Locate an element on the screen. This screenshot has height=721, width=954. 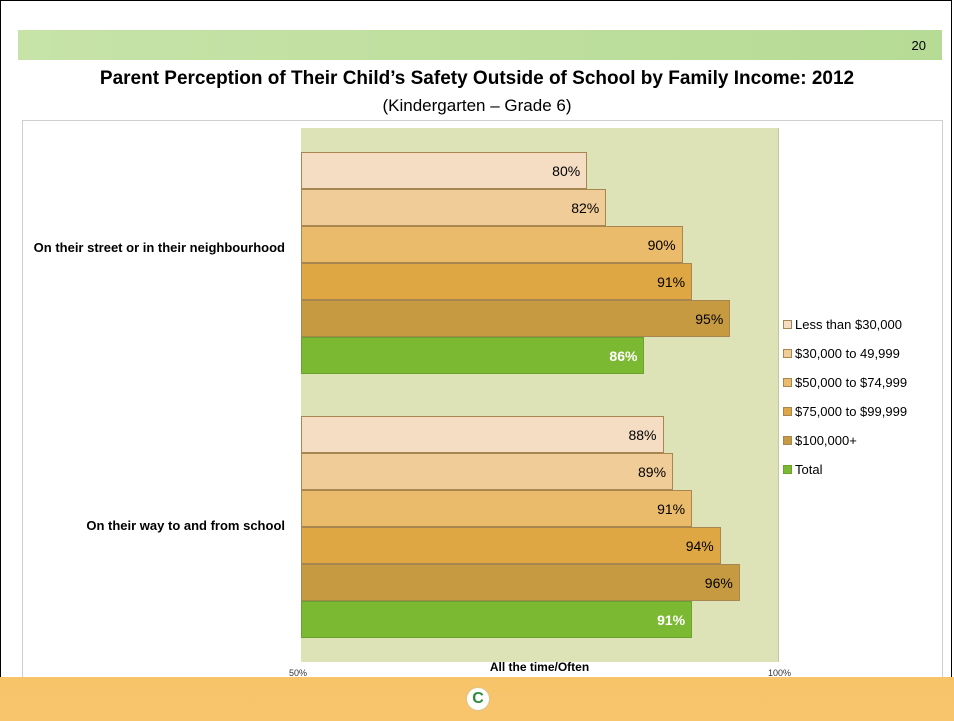
data-label: 95% is located at coordinates (709, 319).